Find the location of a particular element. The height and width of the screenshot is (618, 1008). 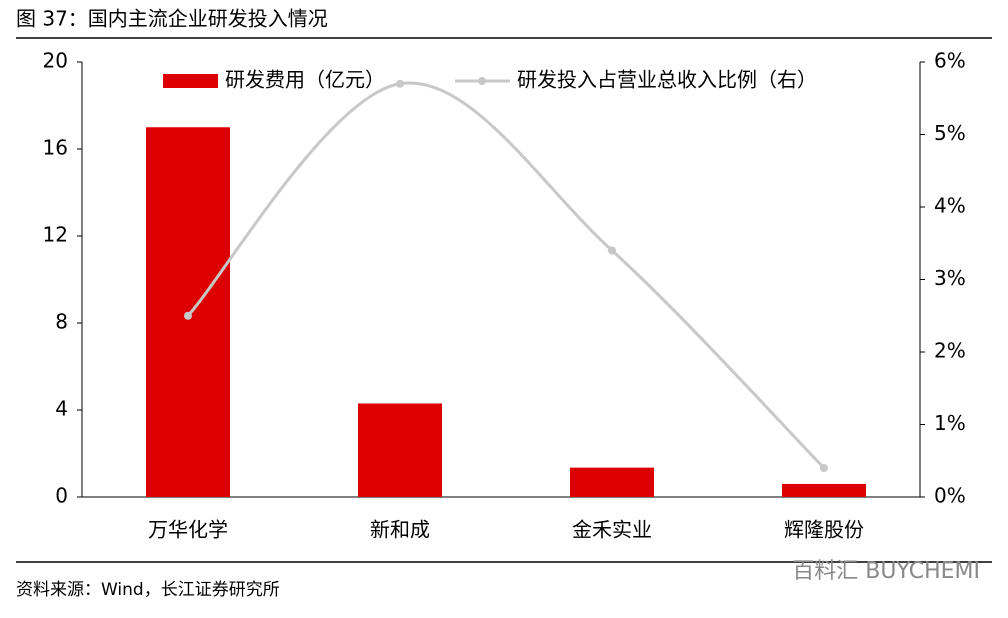

y2-tick-label: 5% is located at coordinates (950, 133).